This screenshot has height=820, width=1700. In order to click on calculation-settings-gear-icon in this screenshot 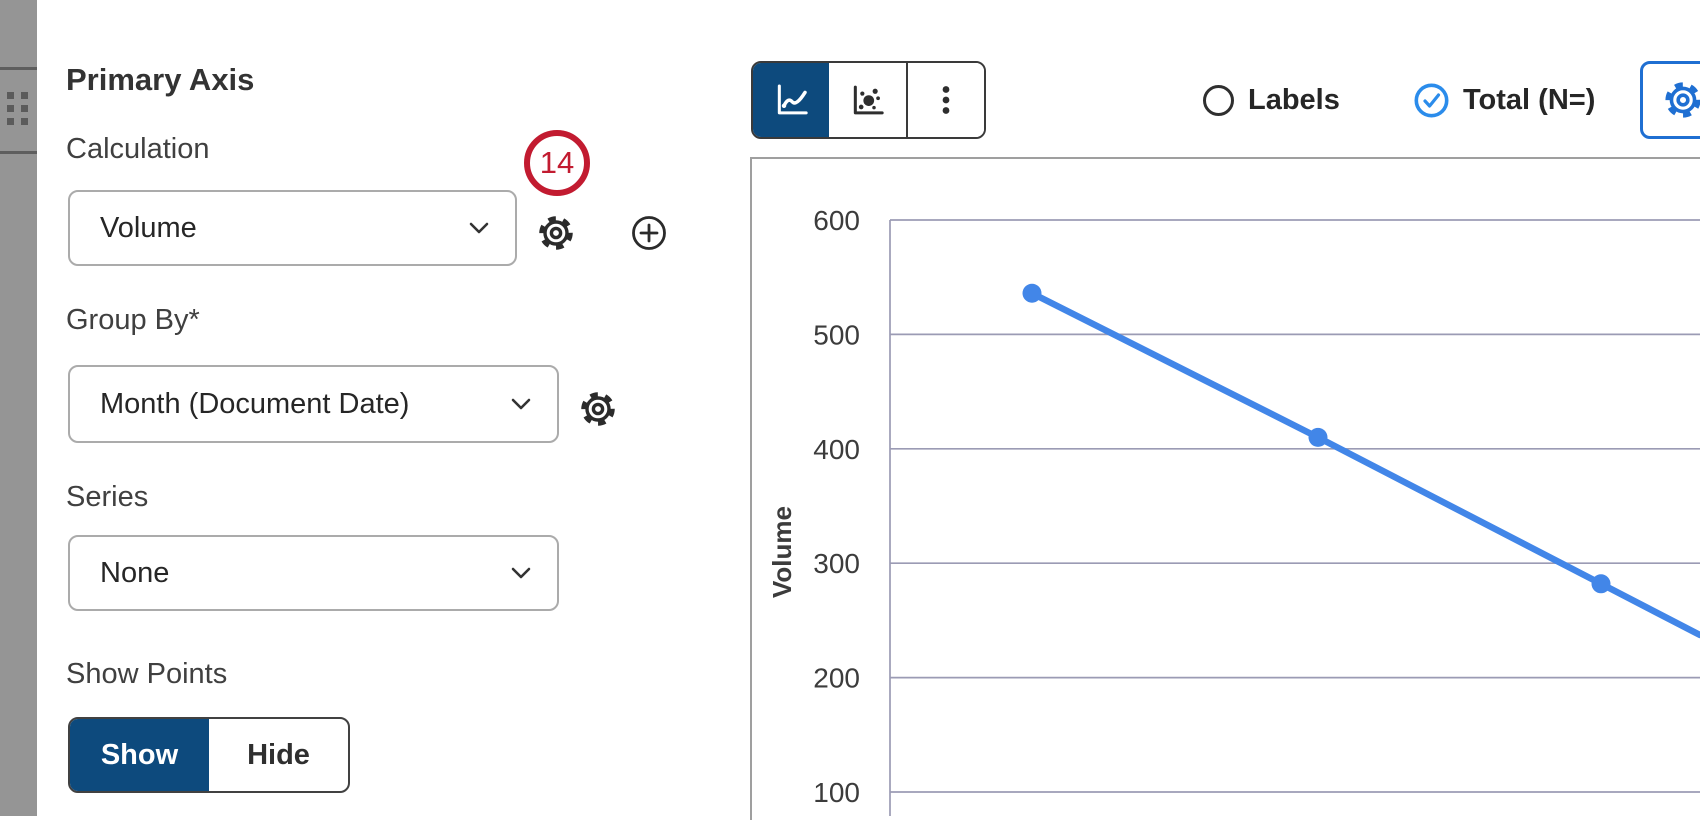, I will do `click(556, 234)`.